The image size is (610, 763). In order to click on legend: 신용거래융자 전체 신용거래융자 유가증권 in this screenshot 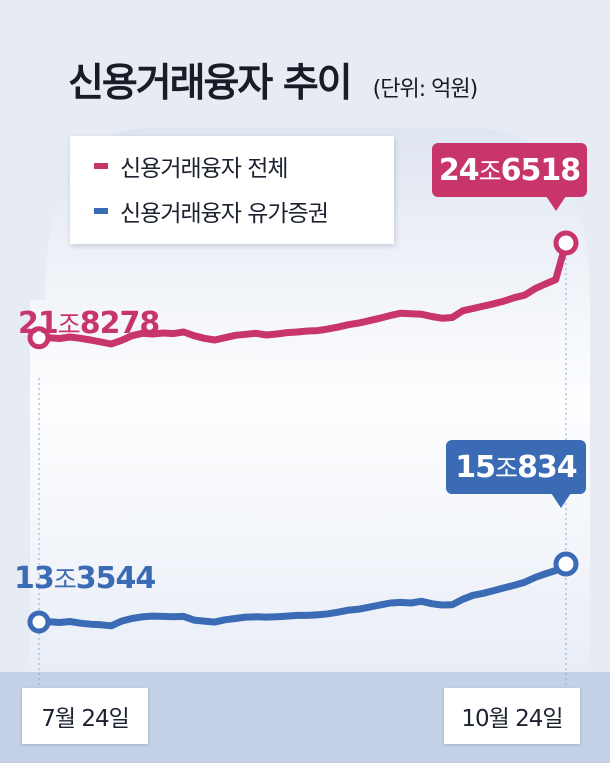, I will do `click(232, 190)`.